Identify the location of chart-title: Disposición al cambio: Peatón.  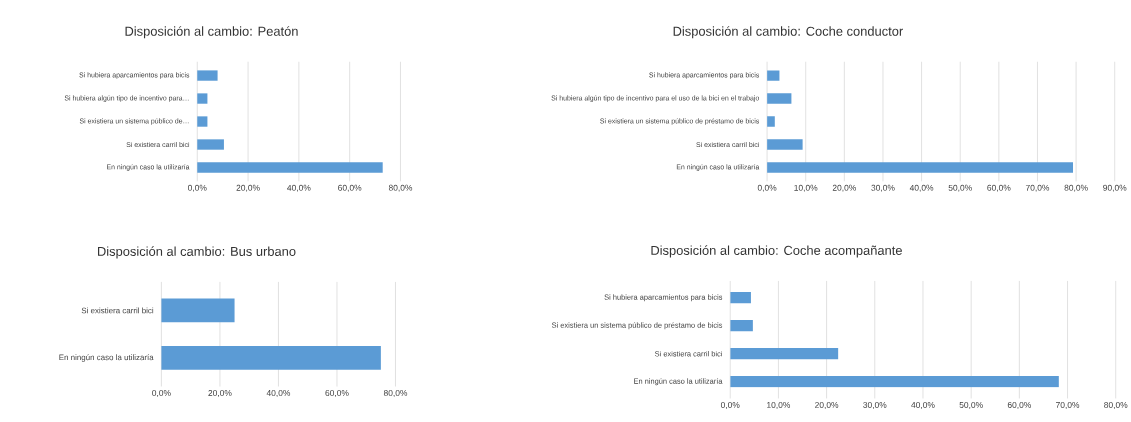
(211, 32).